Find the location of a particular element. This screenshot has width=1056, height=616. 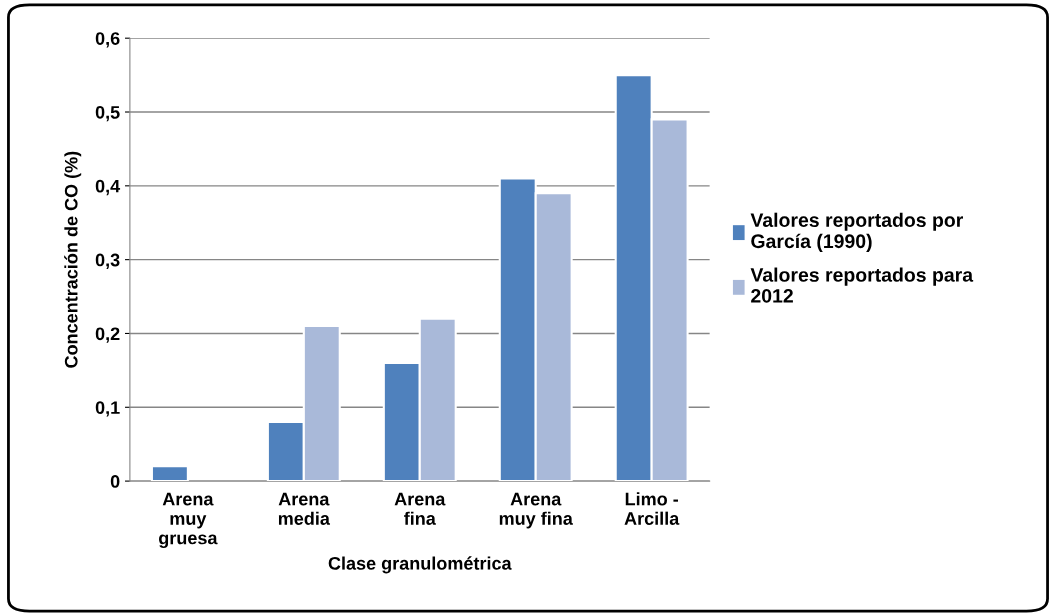

legend-label: Valores reportados por García (1990) is located at coordinates (857, 232).